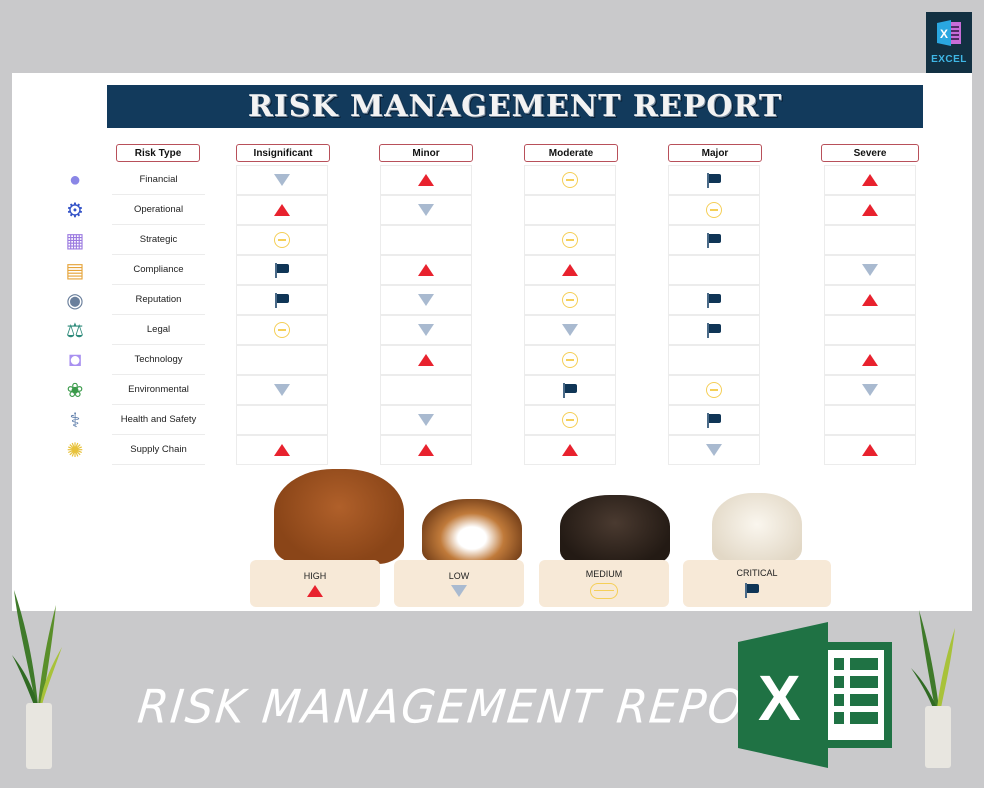  I want to click on money-bag-icon: ●, so click(75, 179).